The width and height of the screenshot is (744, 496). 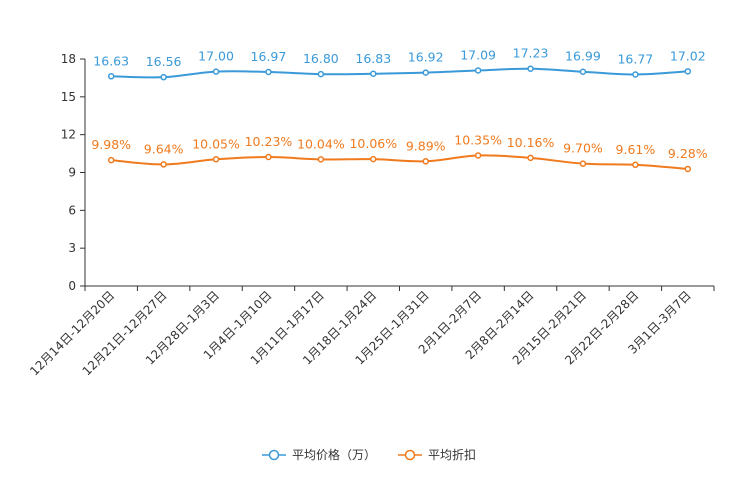 What do you see at coordinates (334, 454) in the screenshot?
I see `legend-label: 平均价格（万）` at bounding box center [334, 454].